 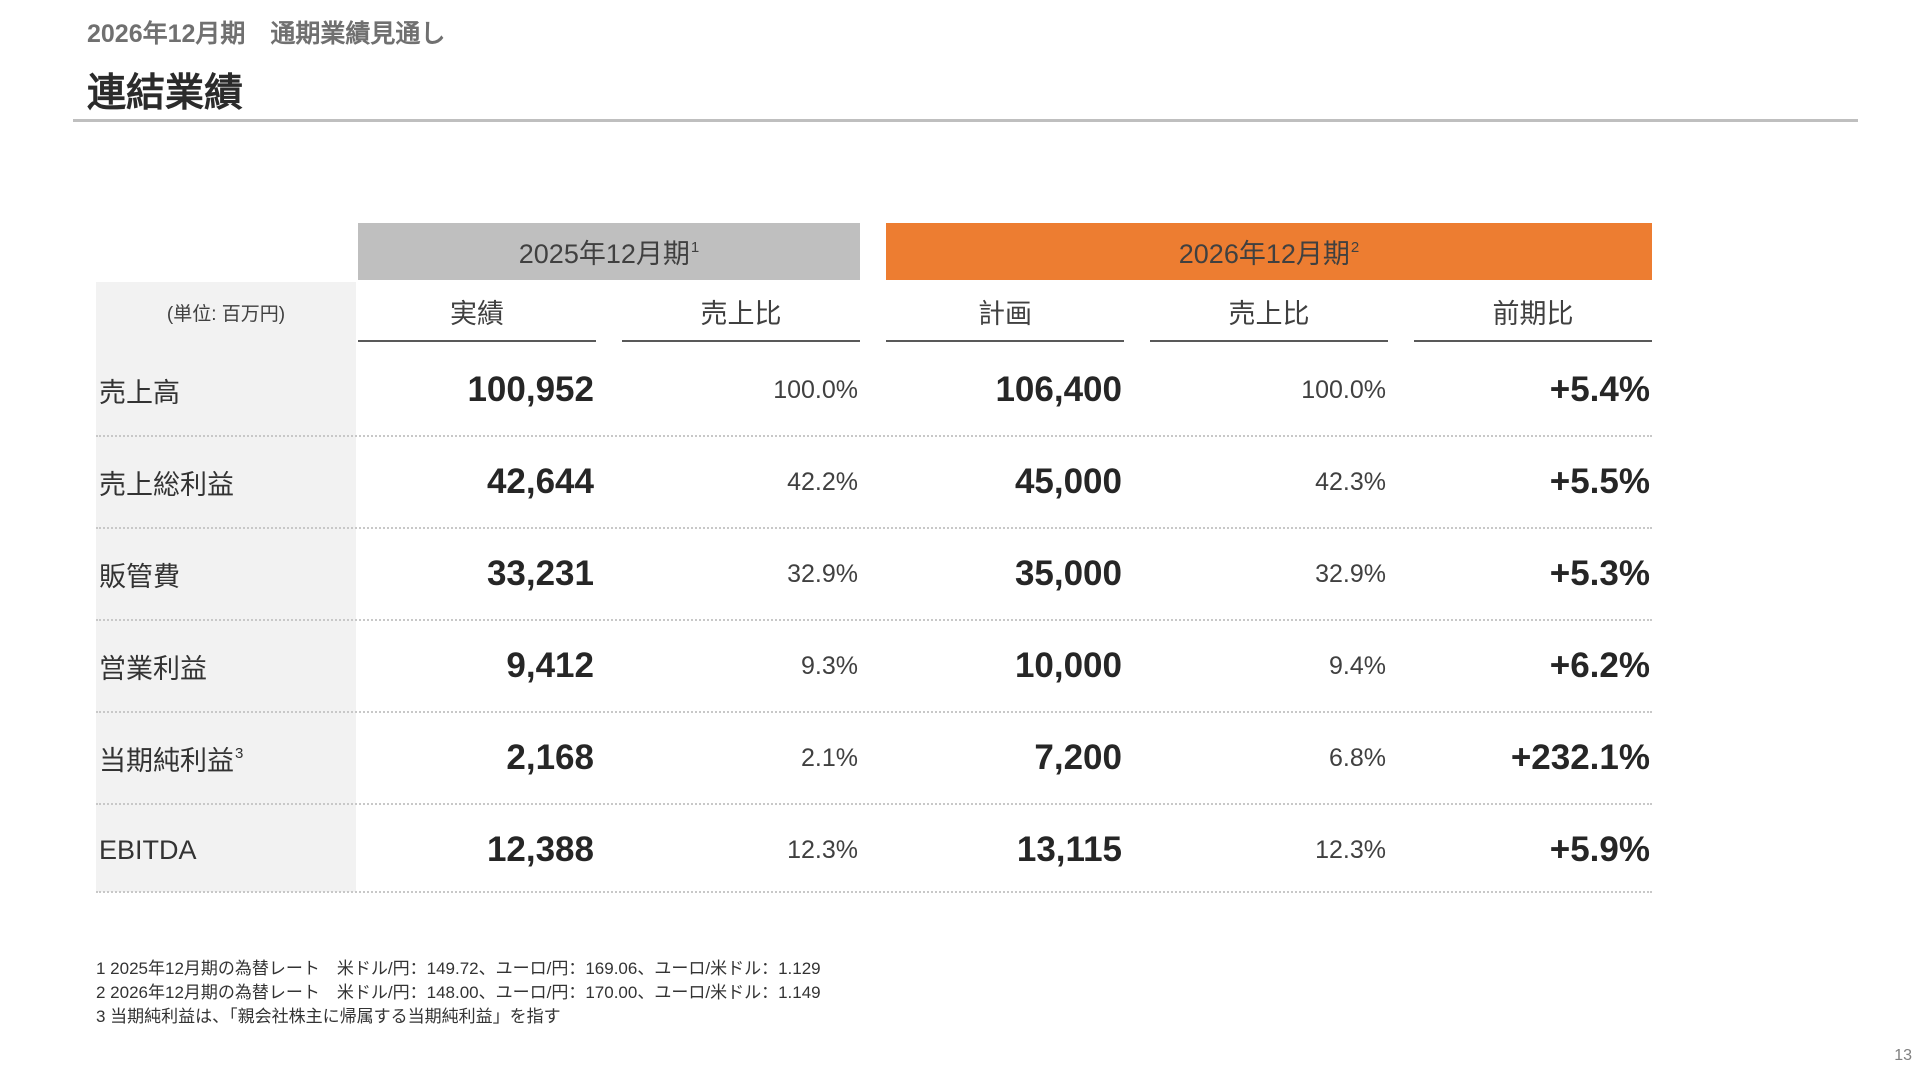 I want to click on plan-value: 13,115, so click(x=1069, y=849).